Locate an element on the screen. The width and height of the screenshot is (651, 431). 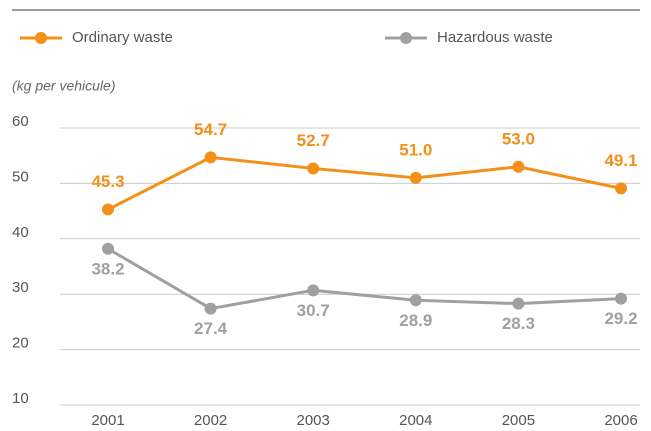
y-tick-label: 10 is located at coordinates (20, 398).